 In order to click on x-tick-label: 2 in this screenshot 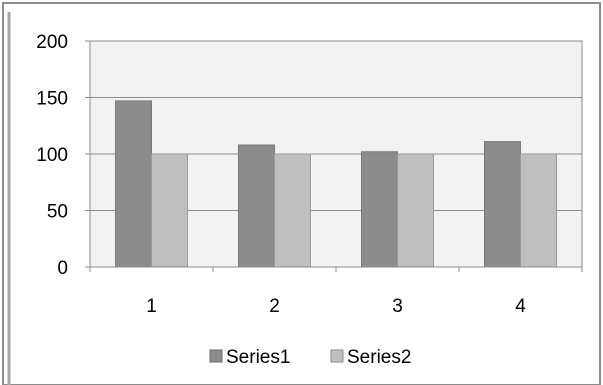, I will do `click(274, 306)`.